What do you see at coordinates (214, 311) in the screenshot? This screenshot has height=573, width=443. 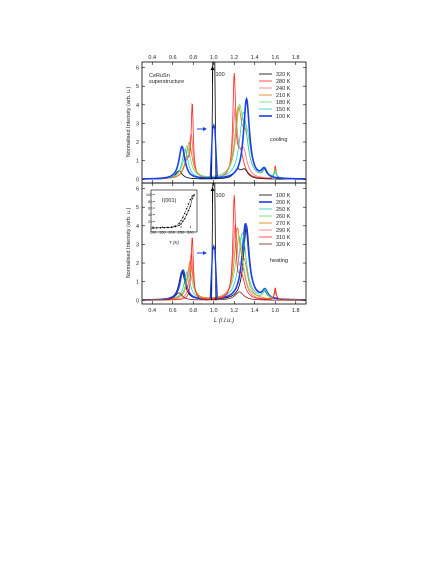 I see `bot-x-tick-label-3: 1.0` at bounding box center [214, 311].